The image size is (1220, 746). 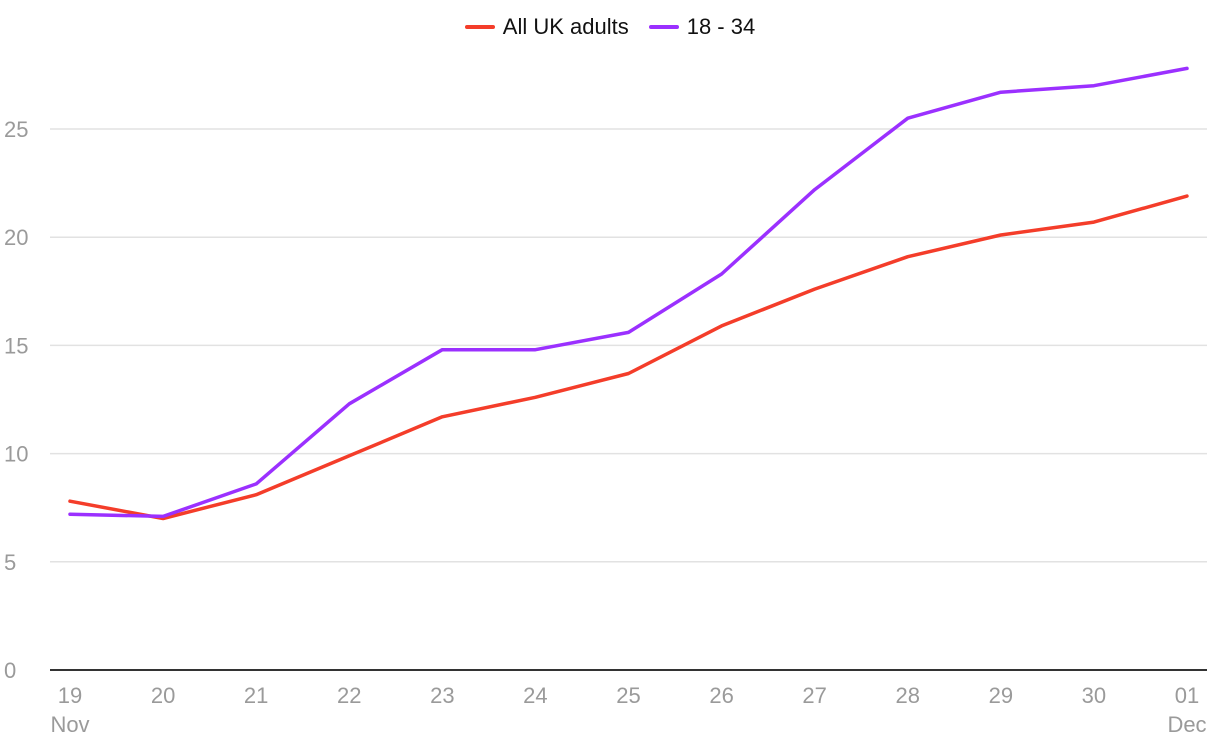 What do you see at coordinates (814, 695) in the screenshot?
I see `x-tick-label-27: 27` at bounding box center [814, 695].